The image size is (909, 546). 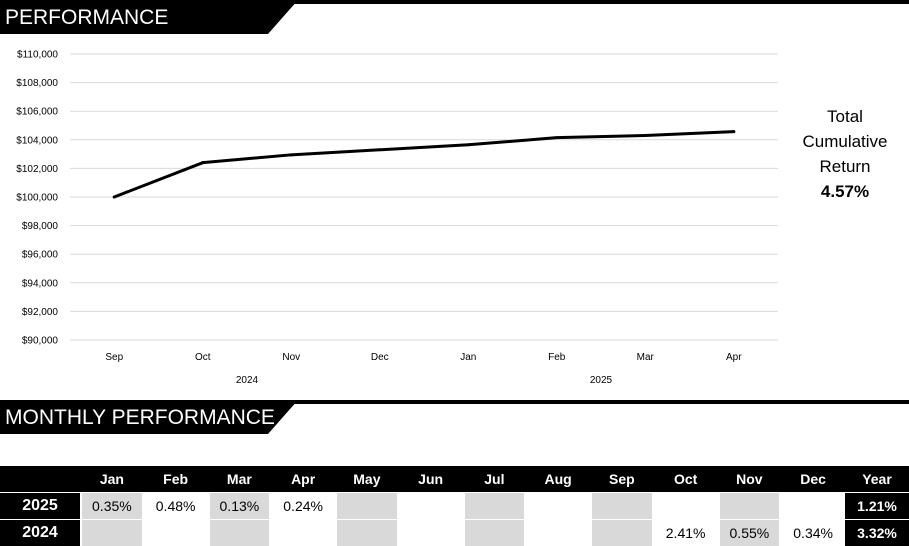 What do you see at coordinates (37, 83) in the screenshot?
I see `y-tick-label: $108,000` at bounding box center [37, 83].